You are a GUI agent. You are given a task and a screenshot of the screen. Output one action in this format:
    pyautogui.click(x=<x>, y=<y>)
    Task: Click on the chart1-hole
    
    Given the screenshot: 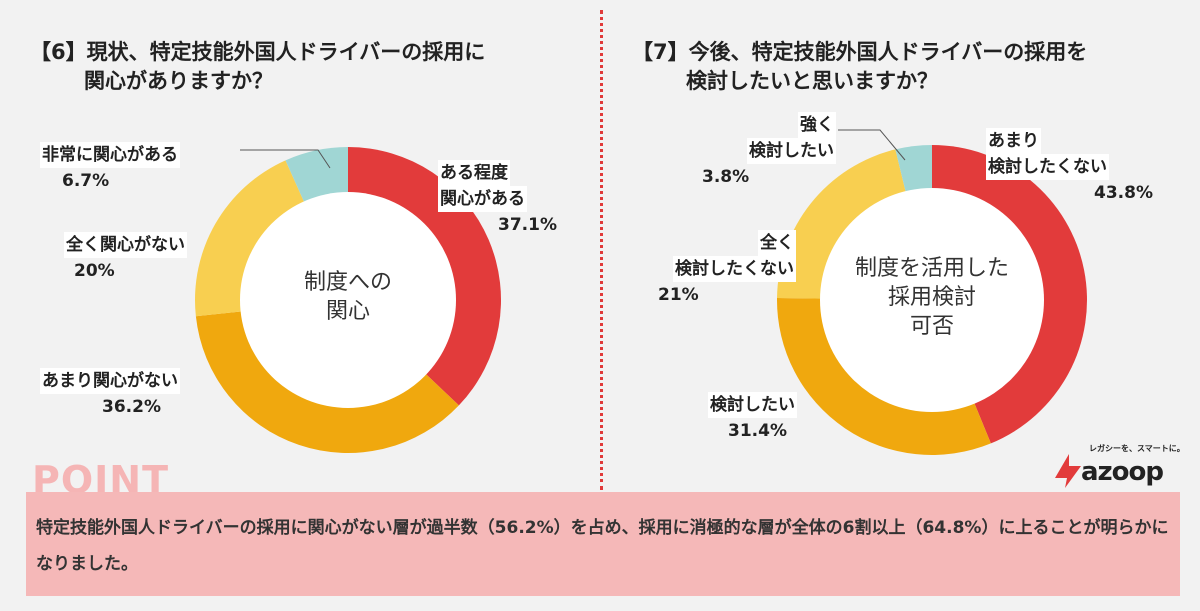 What is the action you would take?
    pyautogui.click(x=348, y=300)
    